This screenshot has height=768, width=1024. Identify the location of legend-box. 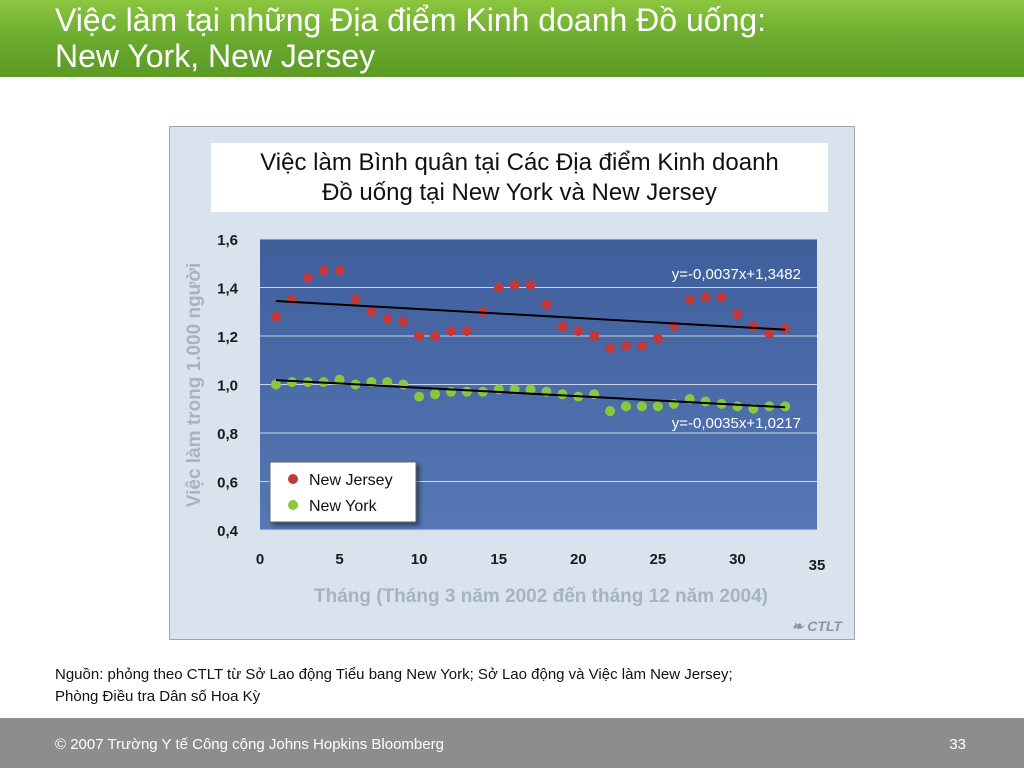
(343, 492).